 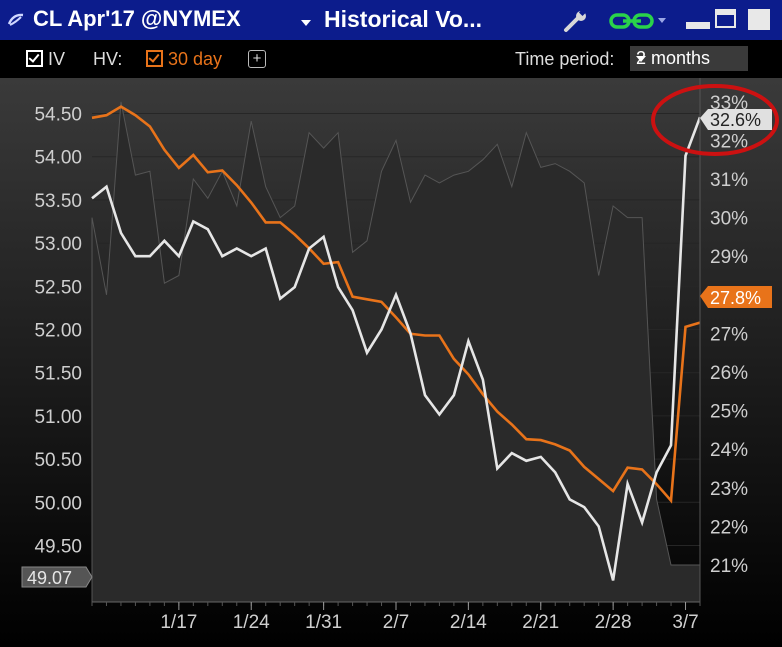 I want to click on link-dropdown-arrow-icon, so click(x=662, y=20).